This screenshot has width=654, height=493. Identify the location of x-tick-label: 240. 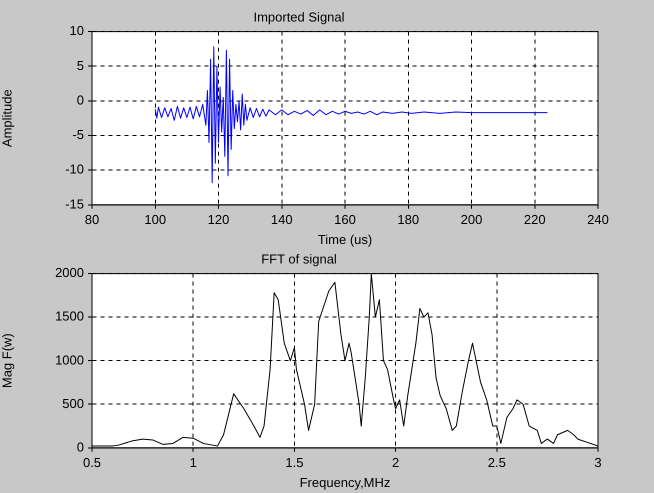
(598, 220).